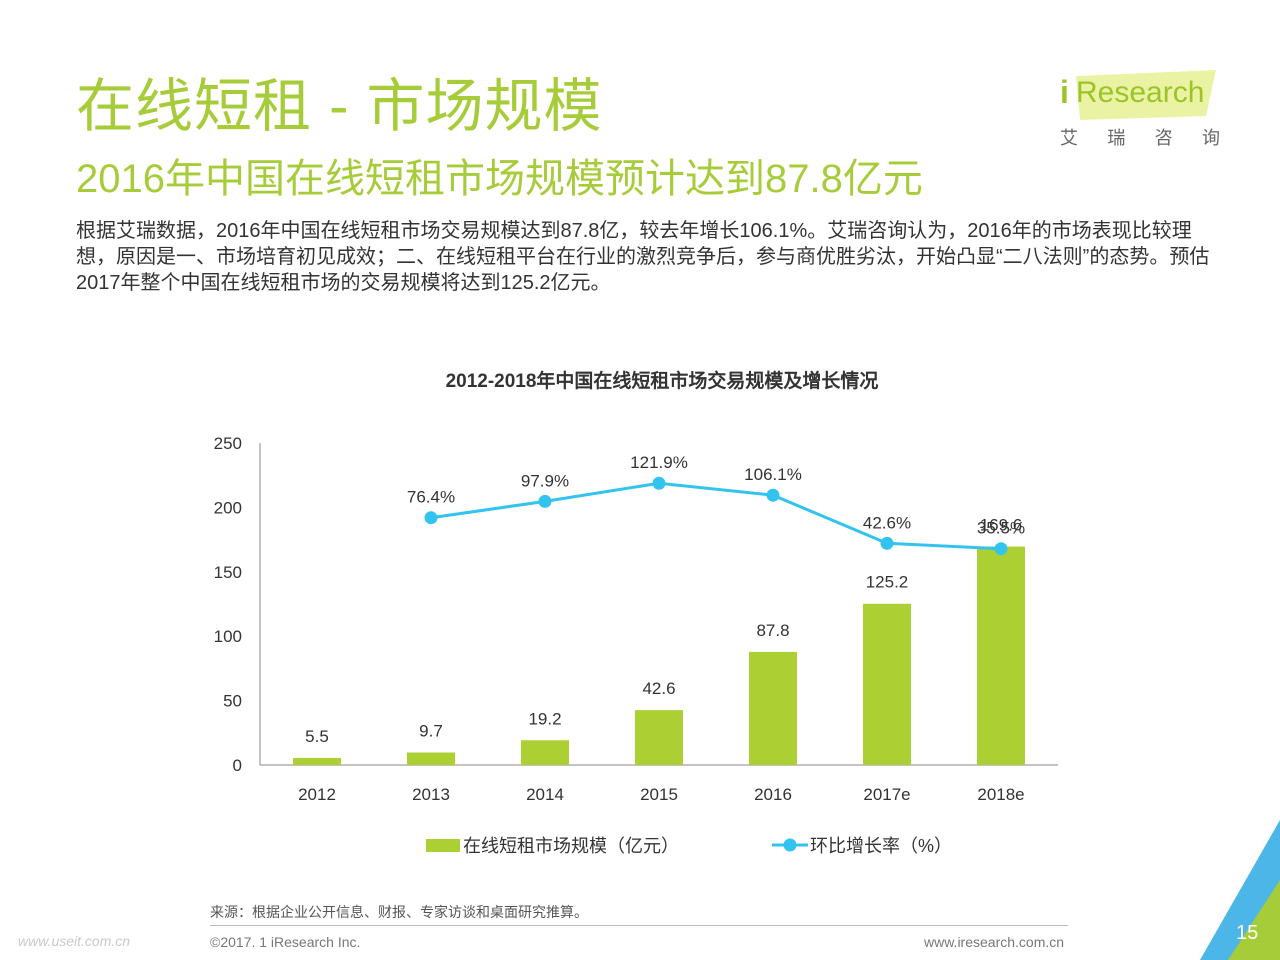 This screenshot has height=960, width=1280. I want to click on growth-value-label: 76.4%, so click(431, 497).